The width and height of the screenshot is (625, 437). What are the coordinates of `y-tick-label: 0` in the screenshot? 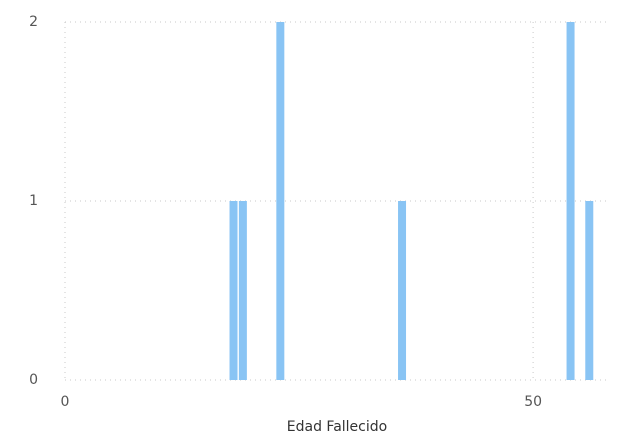 It's located at (33, 380).